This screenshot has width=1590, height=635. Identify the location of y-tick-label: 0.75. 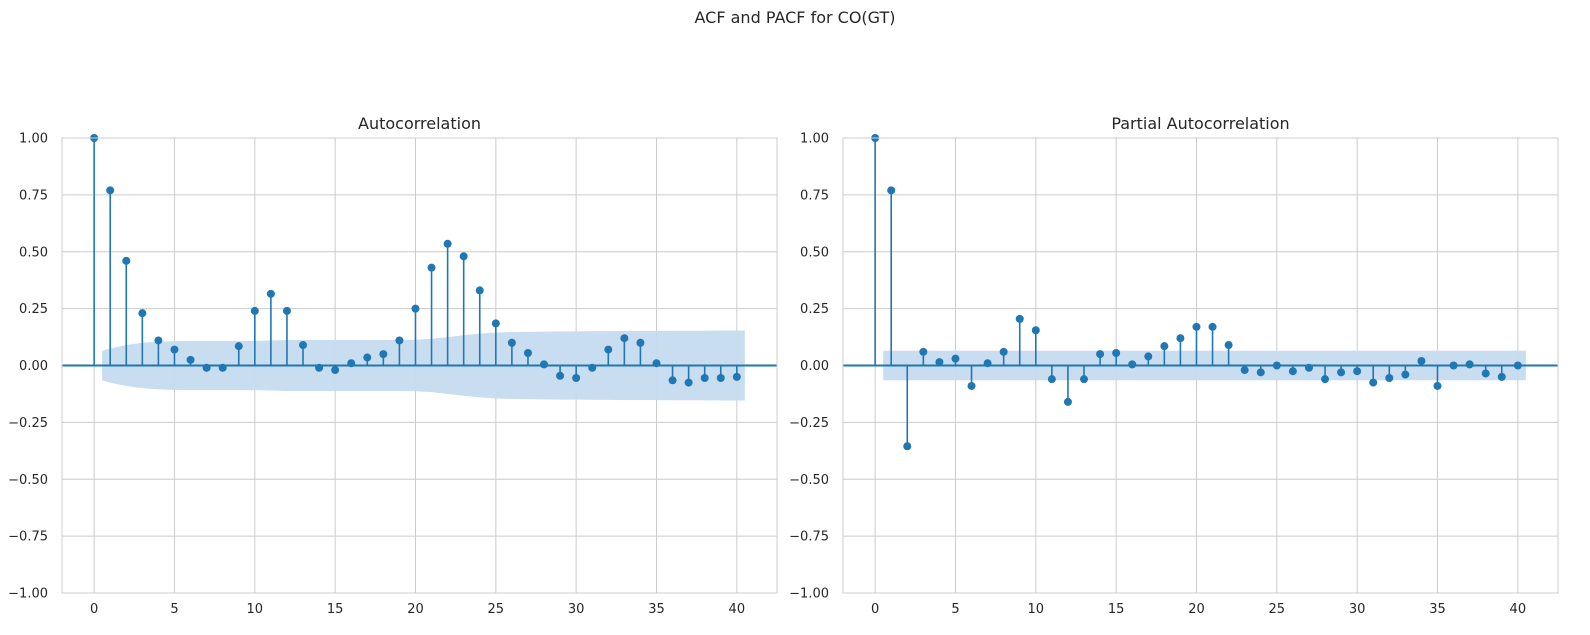
(814, 195).